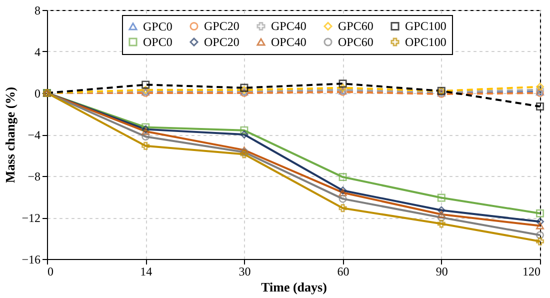 The height and width of the screenshot is (298, 550). What do you see at coordinates (37, 11) in the screenshot?
I see `y-tick-label: 8` at bounding box center [37, 11].